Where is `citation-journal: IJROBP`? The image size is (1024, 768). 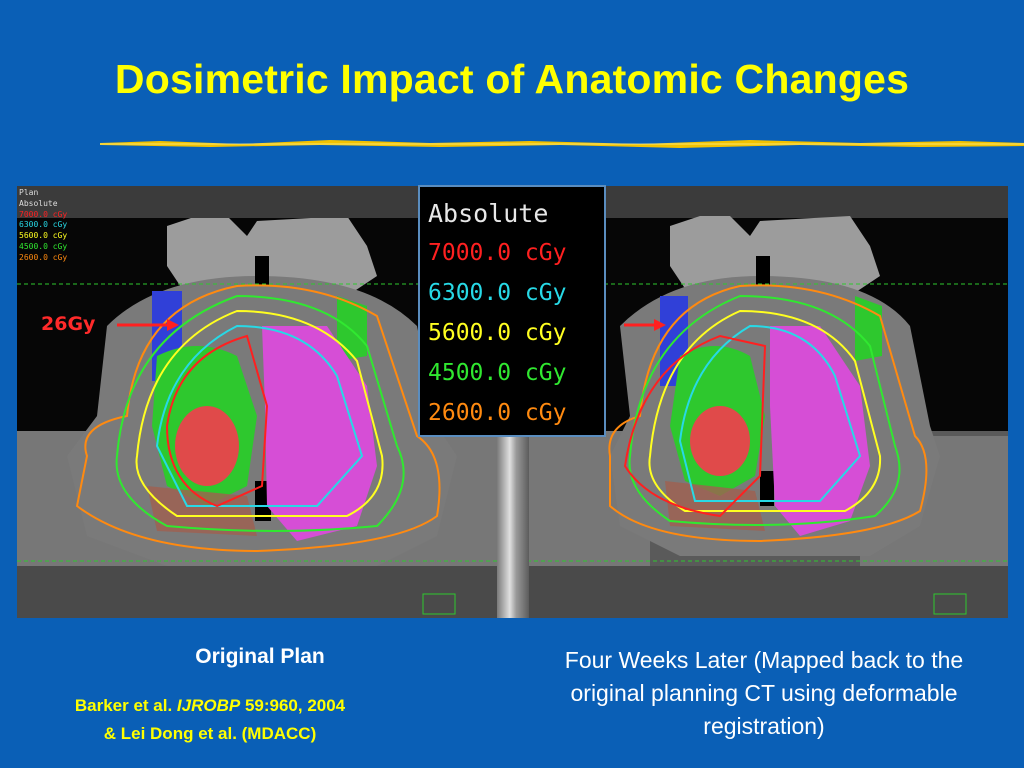 citation-journal: IJROBP is located at coordinates (208, 705).